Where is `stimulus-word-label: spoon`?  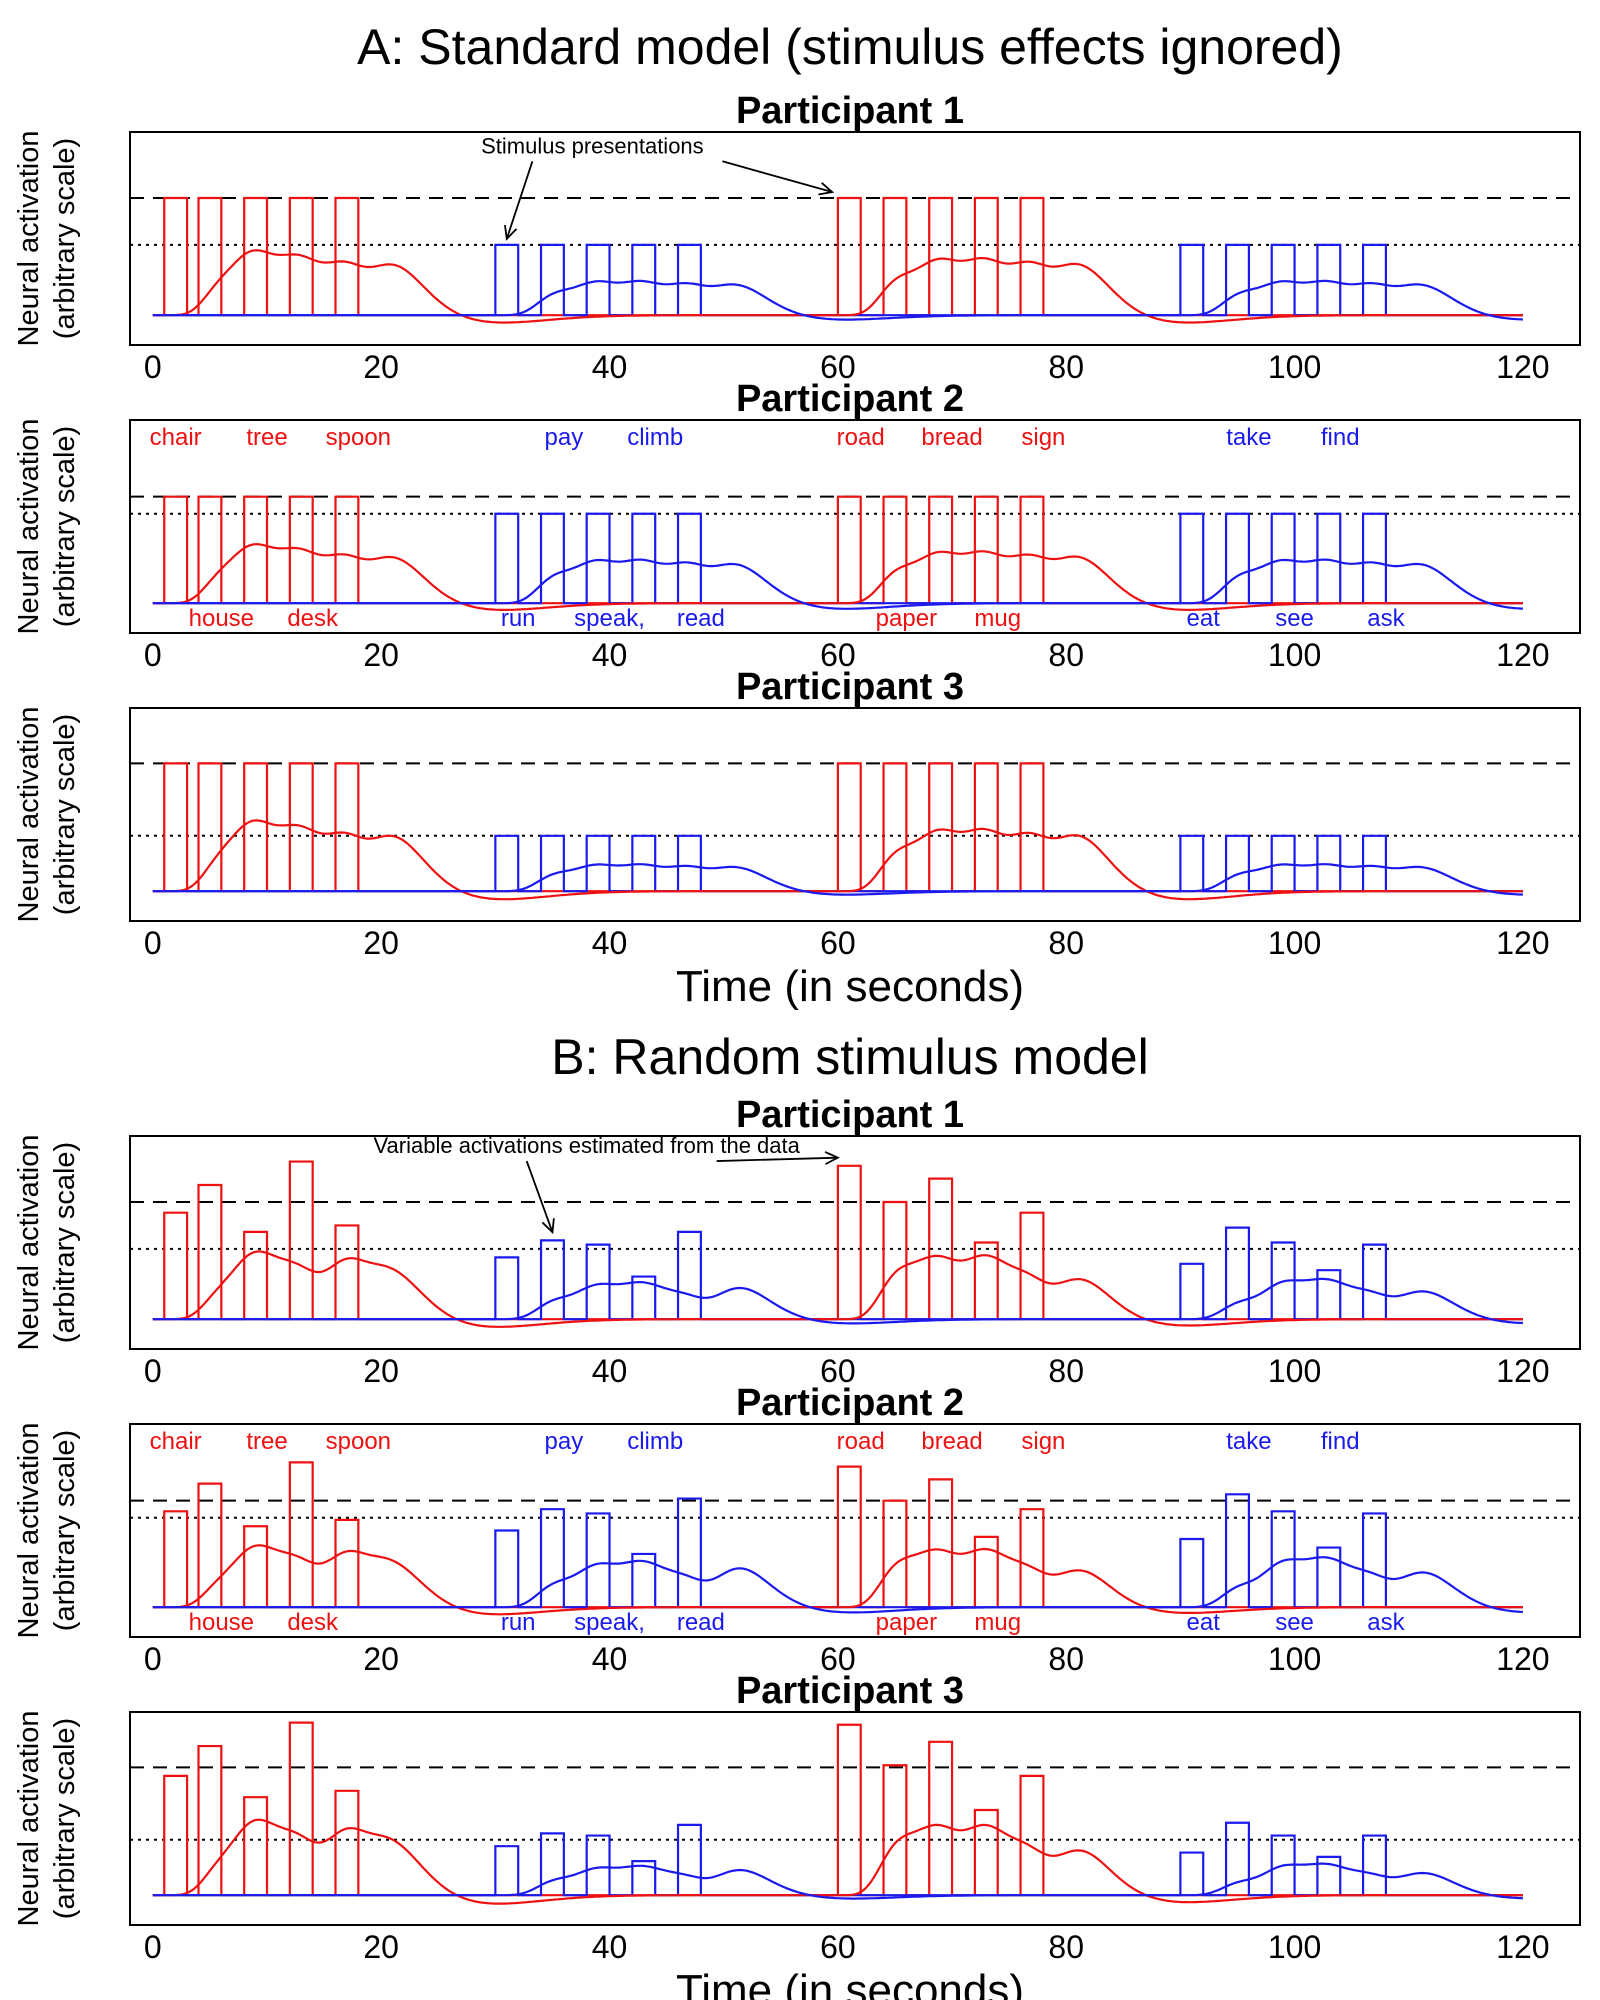
stimulus-word-label: spoon is located at coordinates (358, 1441).